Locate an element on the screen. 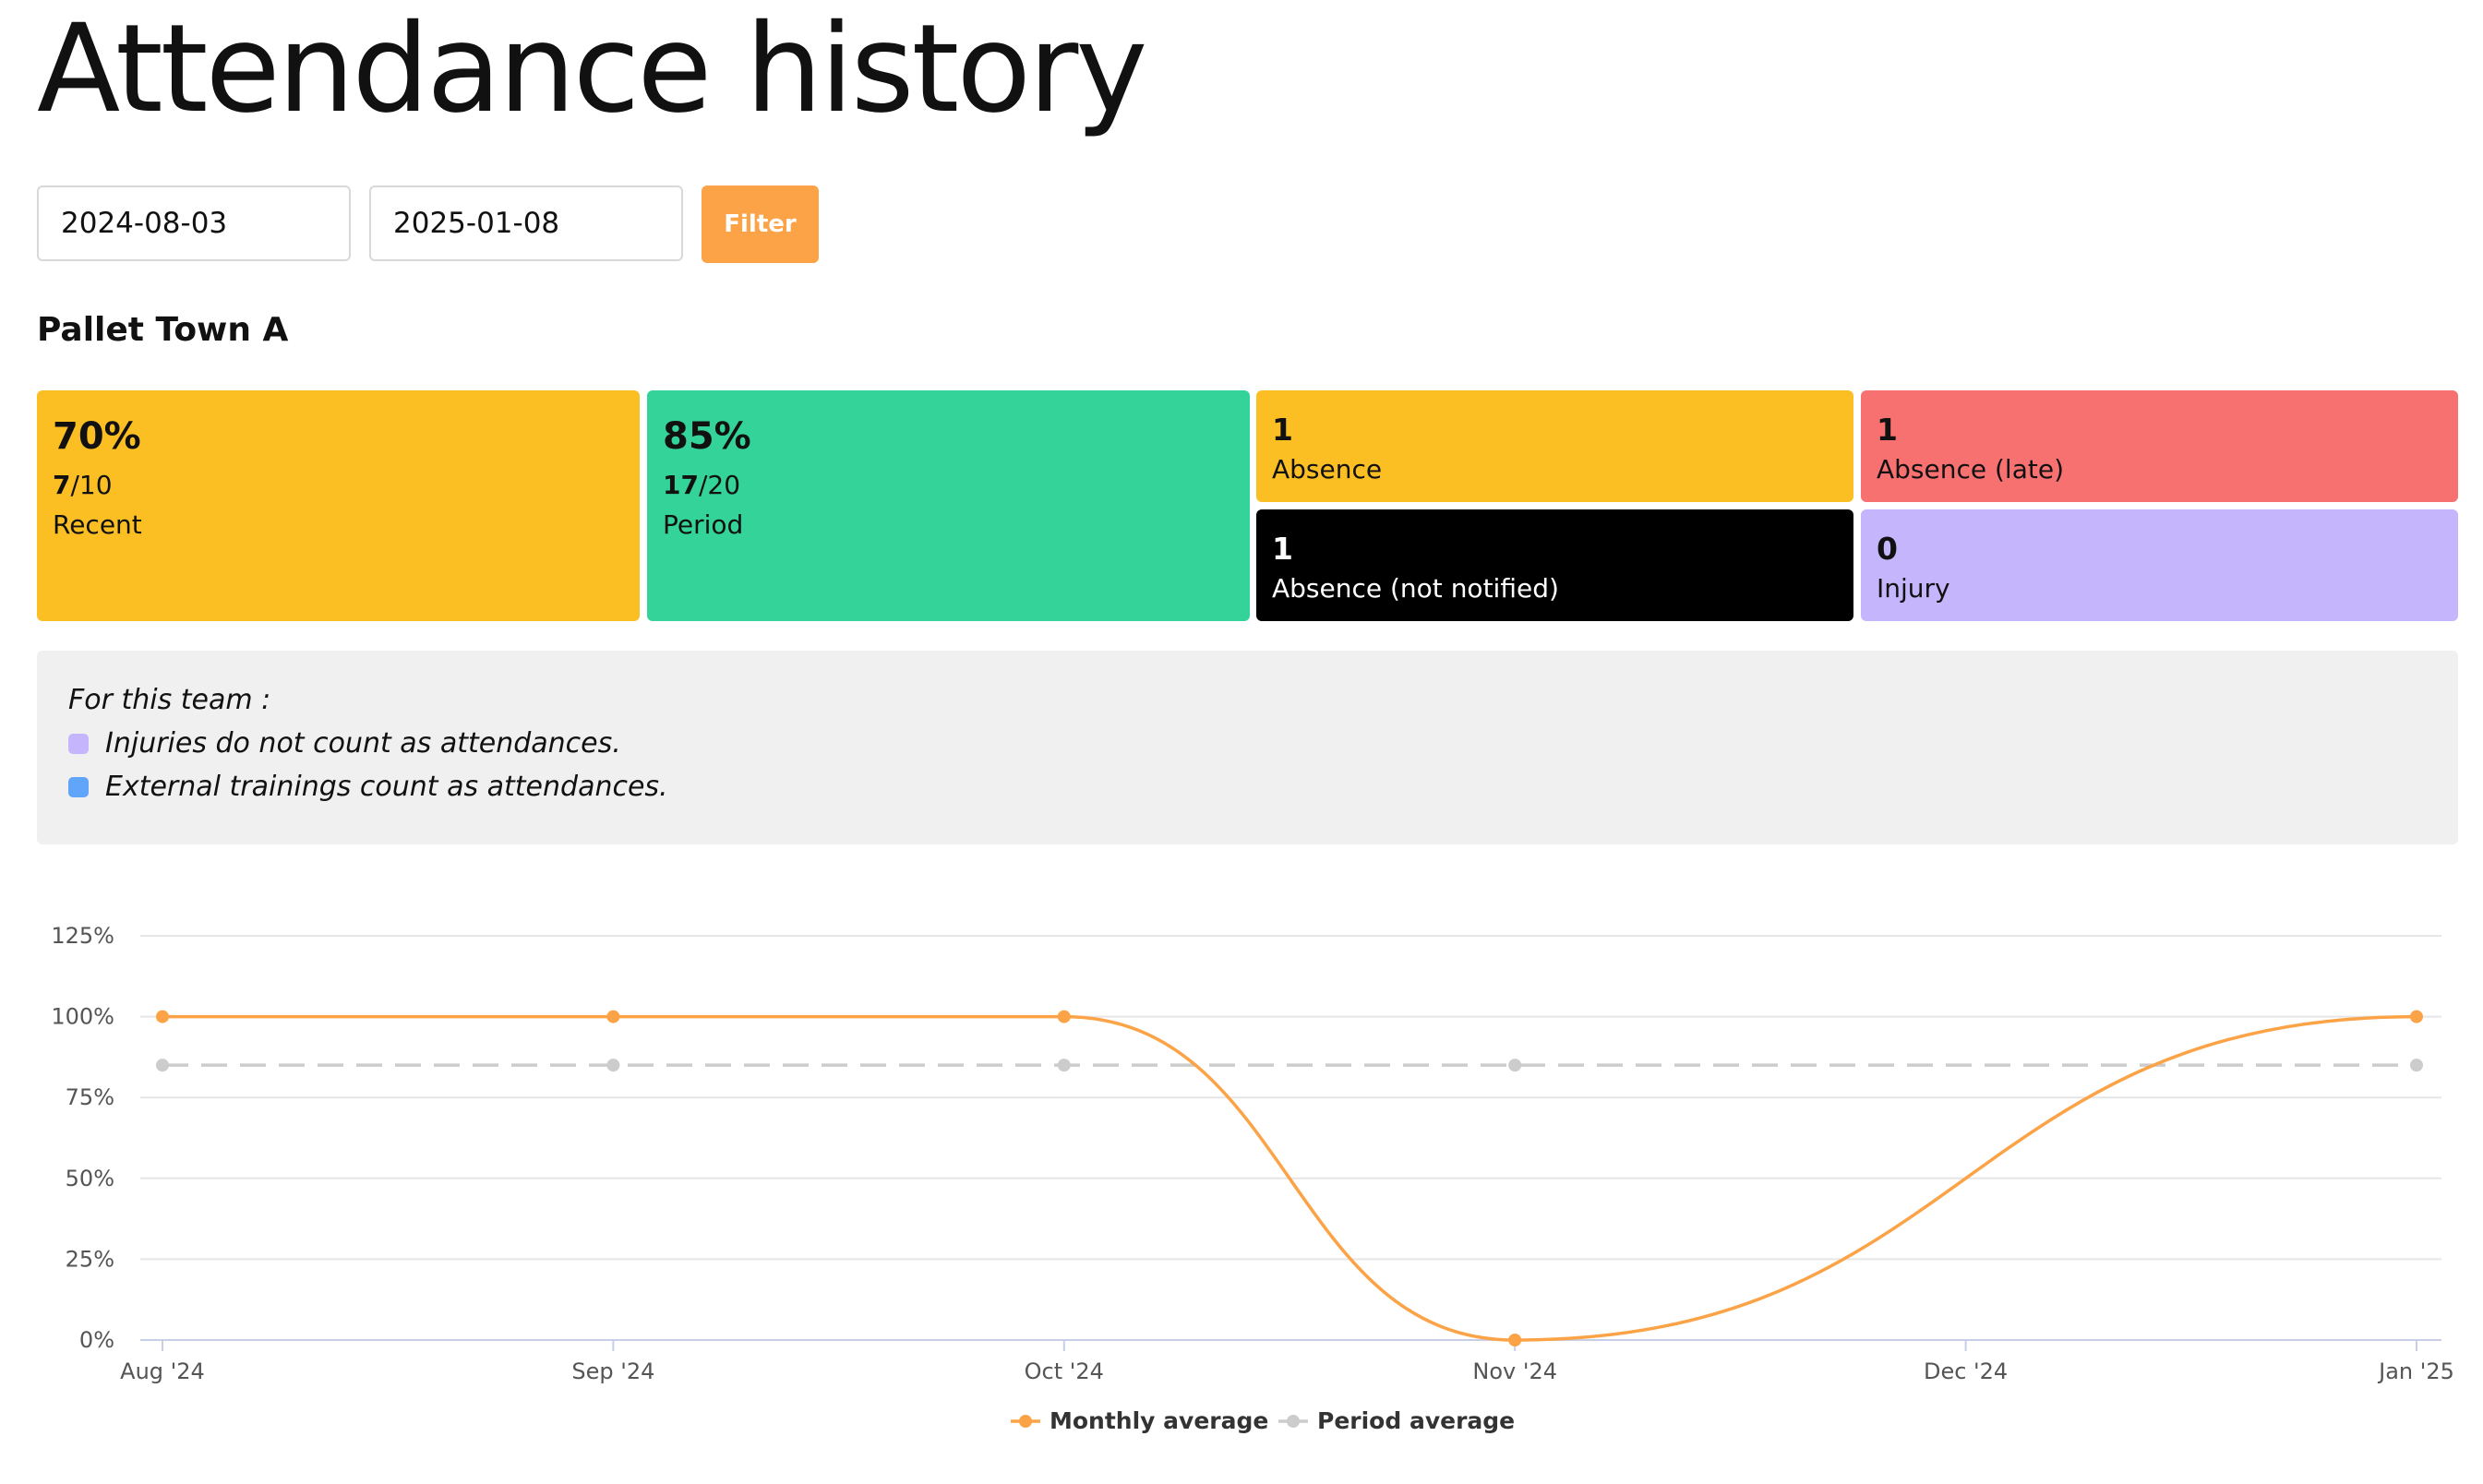  rule-injuries-text: Injuries do not count as attendances. is located at coordinates (363, 743).